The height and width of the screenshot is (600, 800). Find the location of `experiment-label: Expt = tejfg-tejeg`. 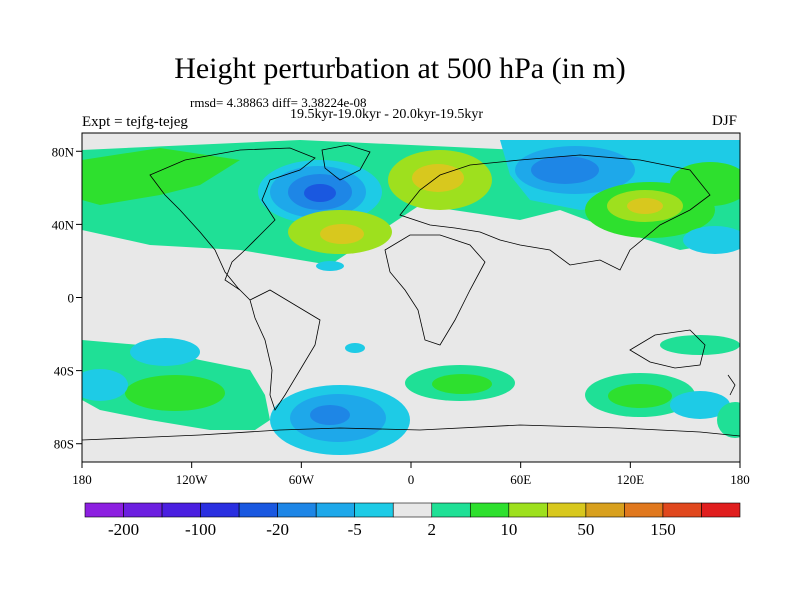

experiment-label: Expt = tejfg-tejeg is located at coordinates (135, 122).